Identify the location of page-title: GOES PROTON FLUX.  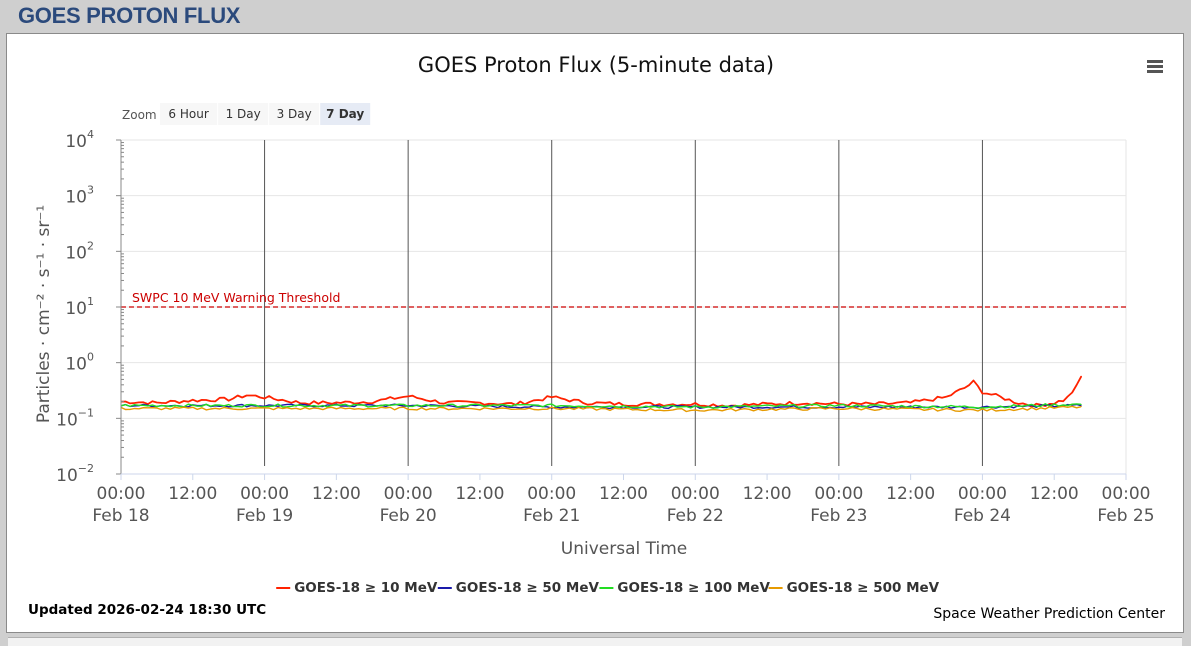
(129, 15).